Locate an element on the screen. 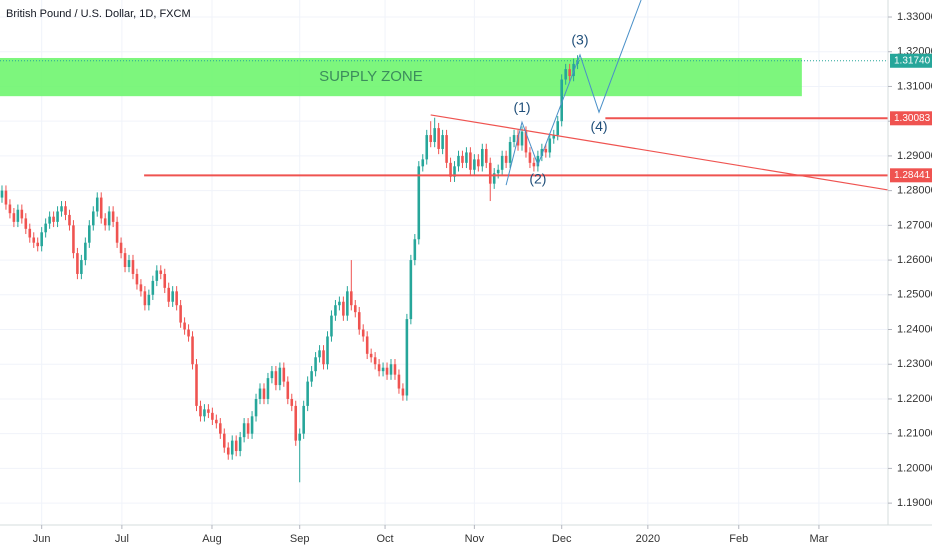 The width and height of the screenshot is (932, 550). trendline is located at coordinates (659, 152).